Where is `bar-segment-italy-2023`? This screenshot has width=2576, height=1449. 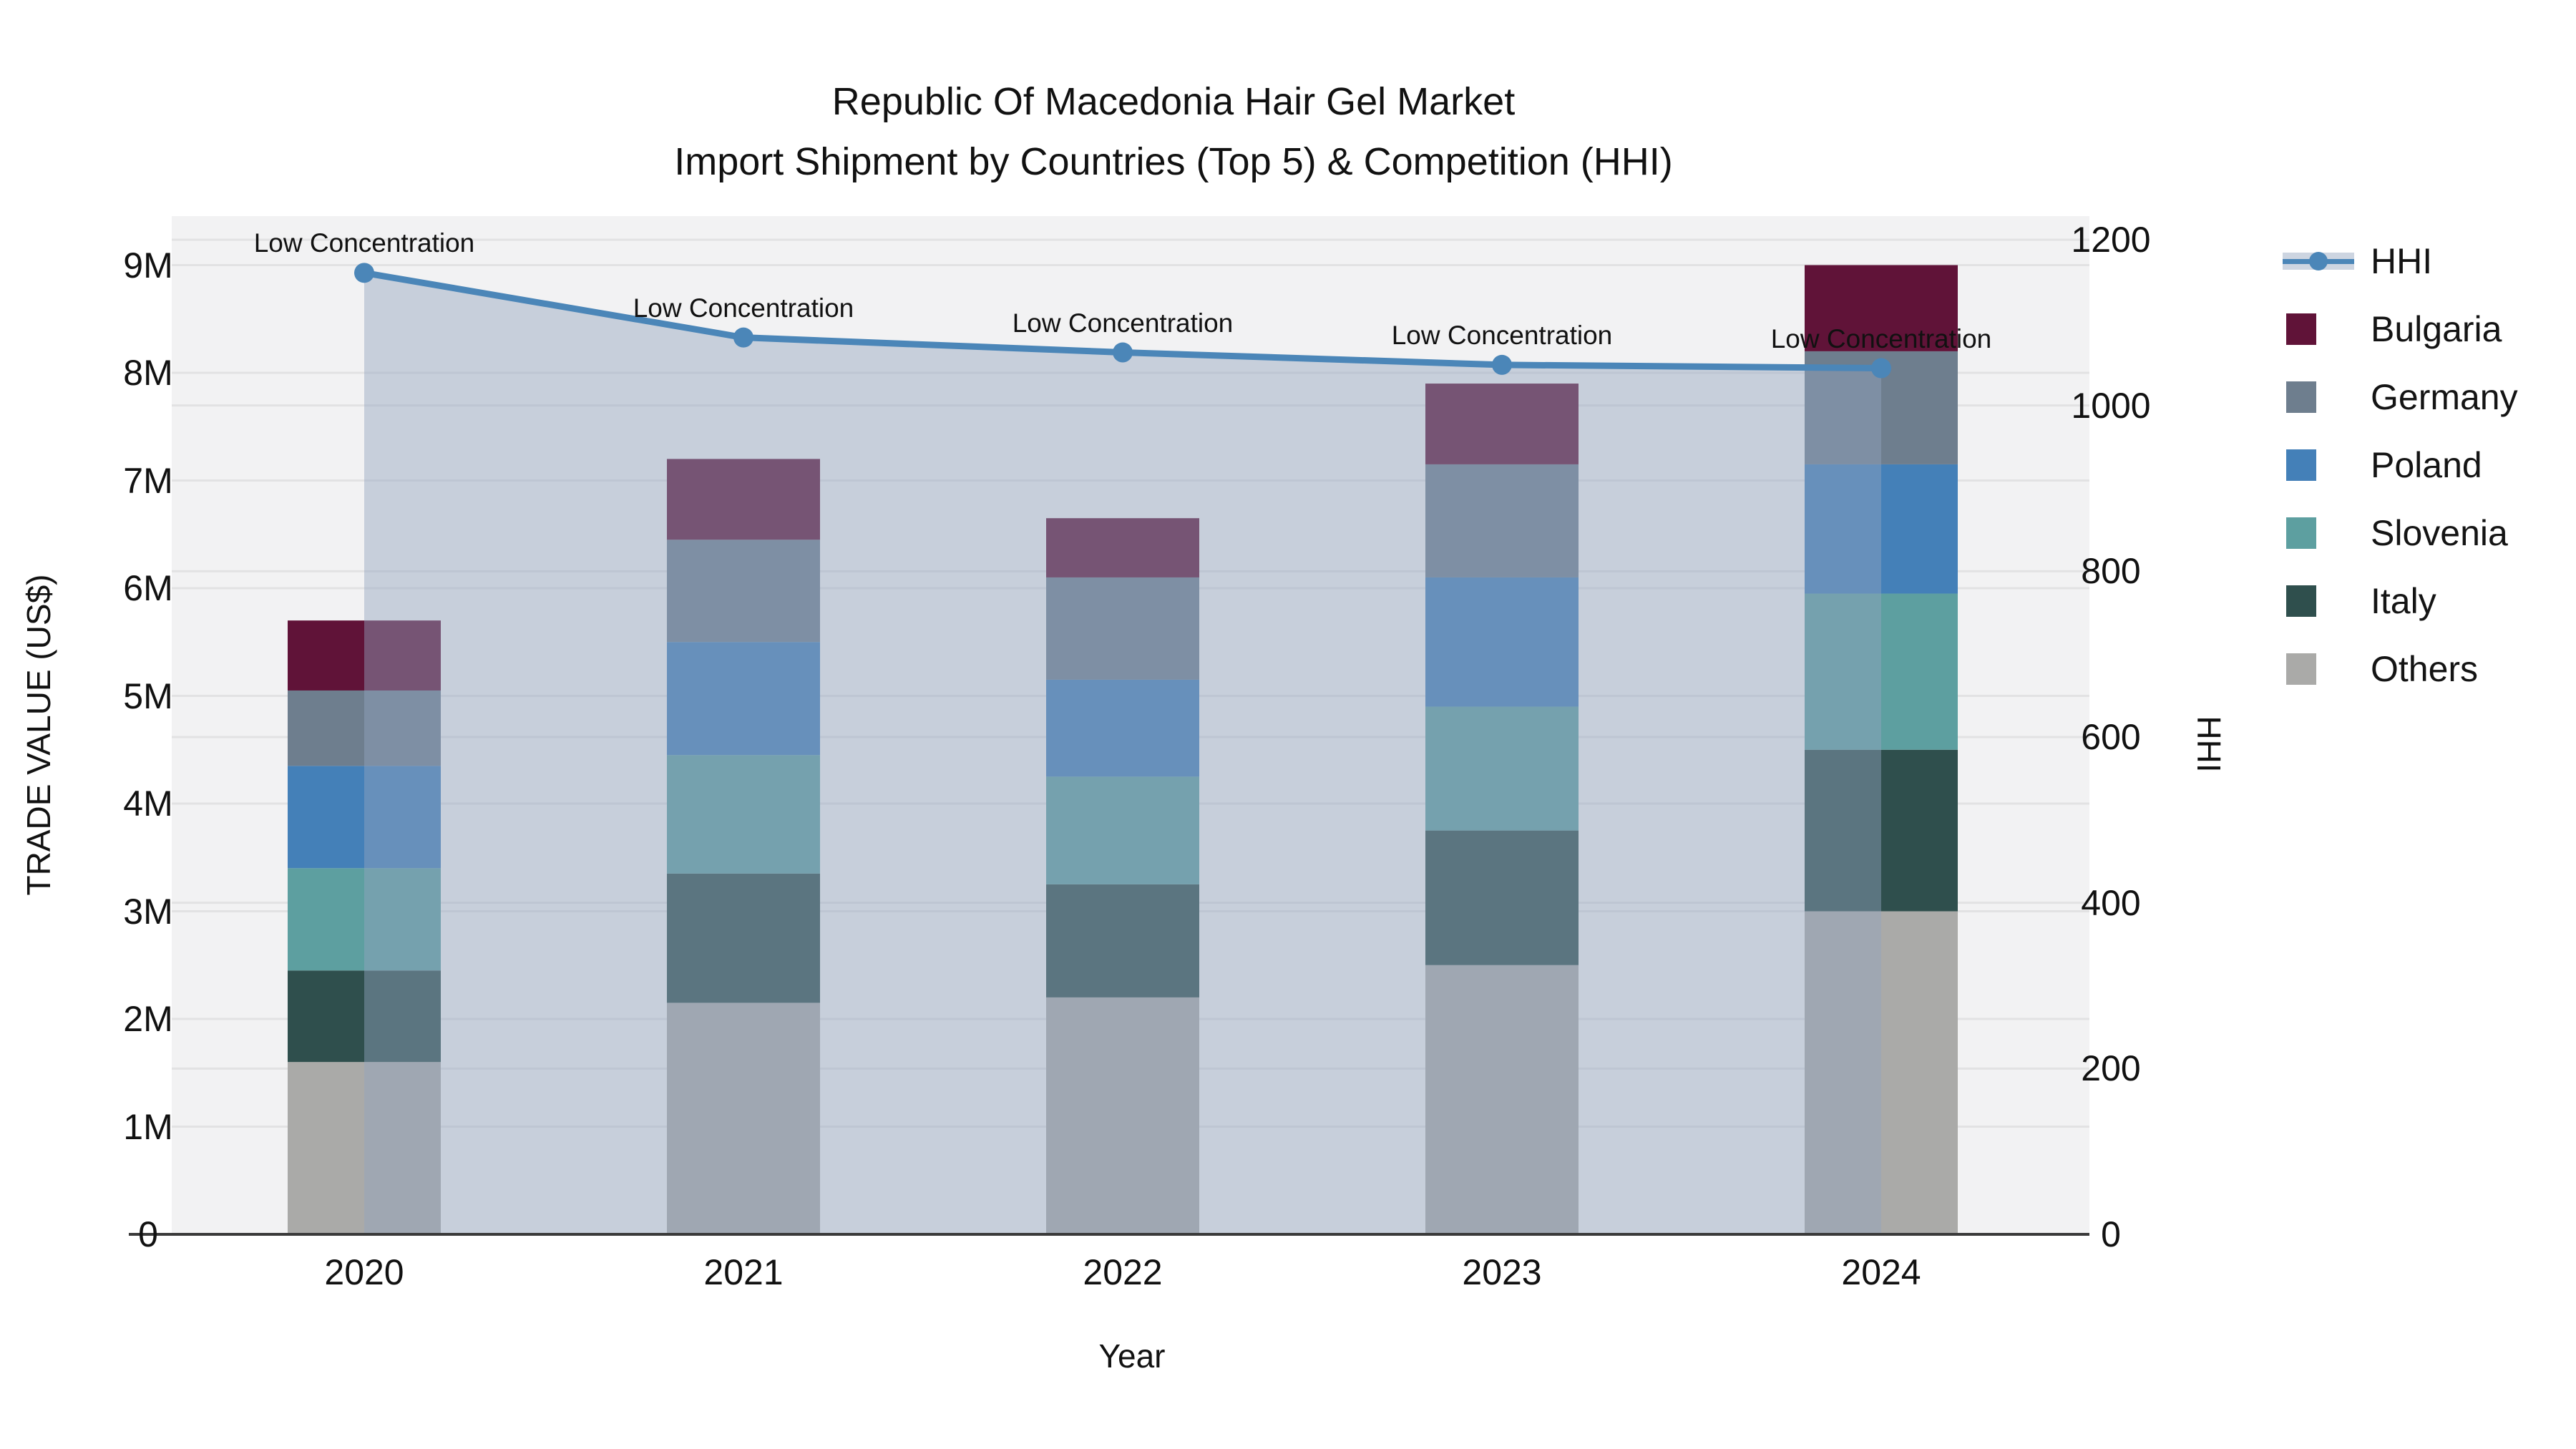
bar-segment-italy-2023 is located at coordinates (1502, 897).